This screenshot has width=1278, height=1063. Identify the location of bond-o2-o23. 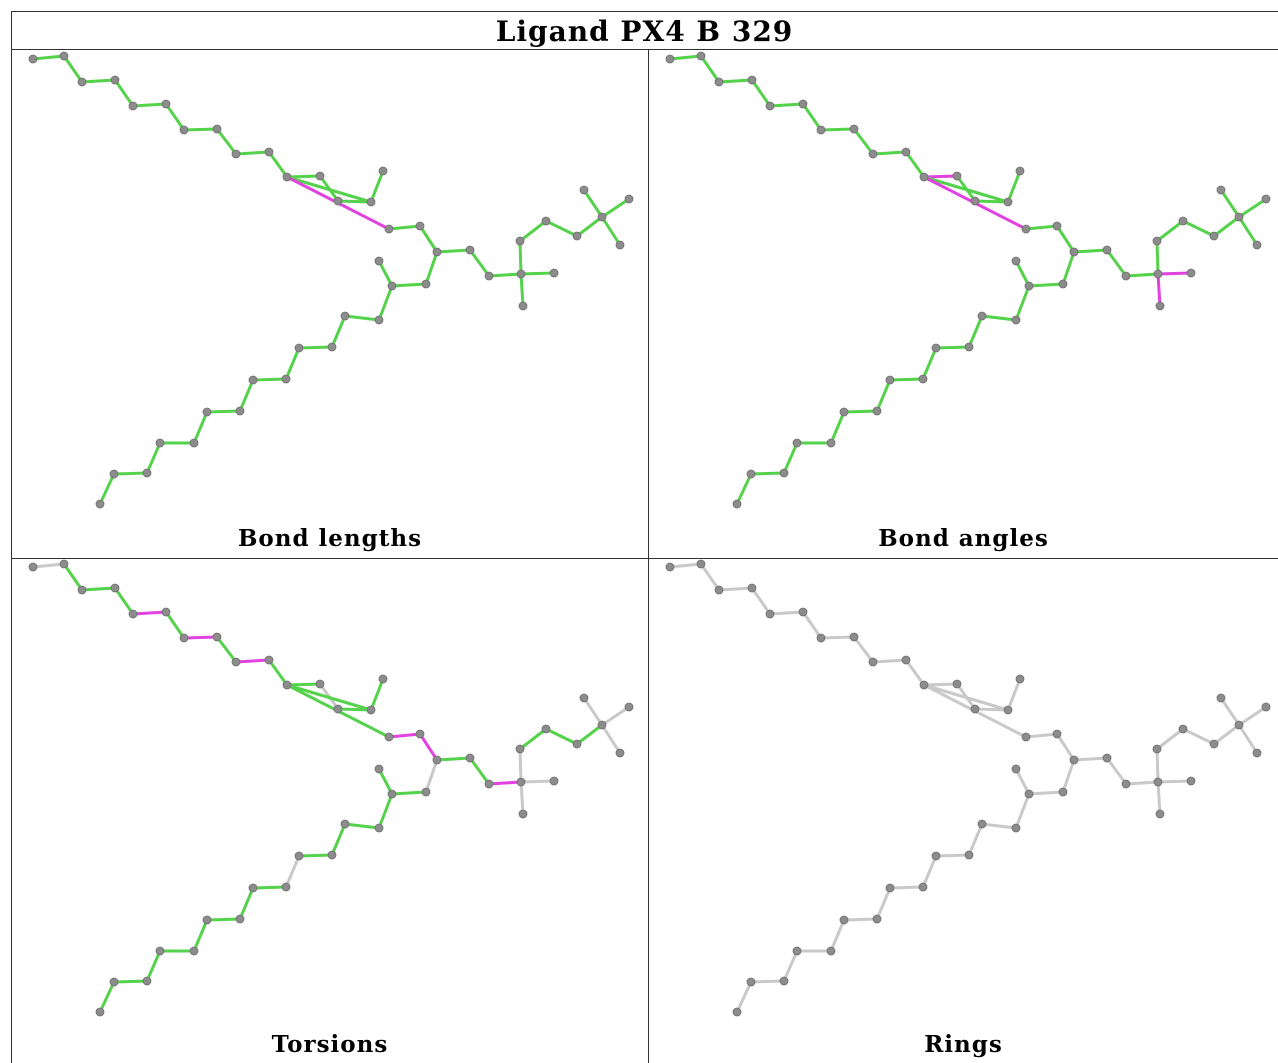
(1022, 303).